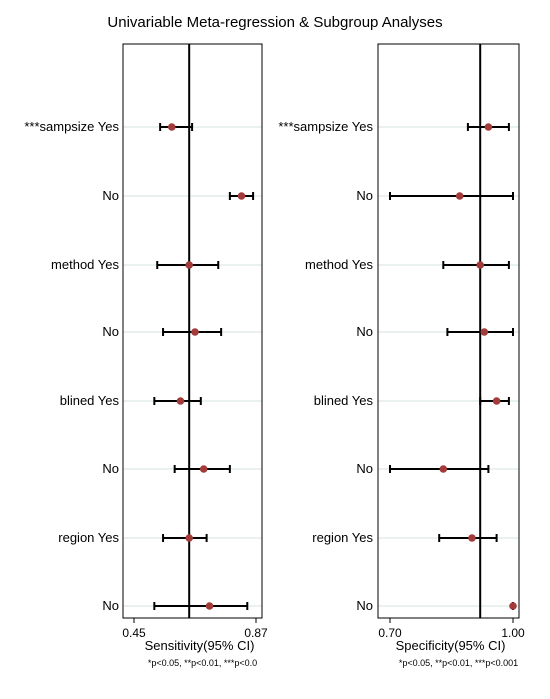 This screenshot has height=699, width=550. I want to click on x-axis-label: Sensitivity(95% CI), so click(200, 645).